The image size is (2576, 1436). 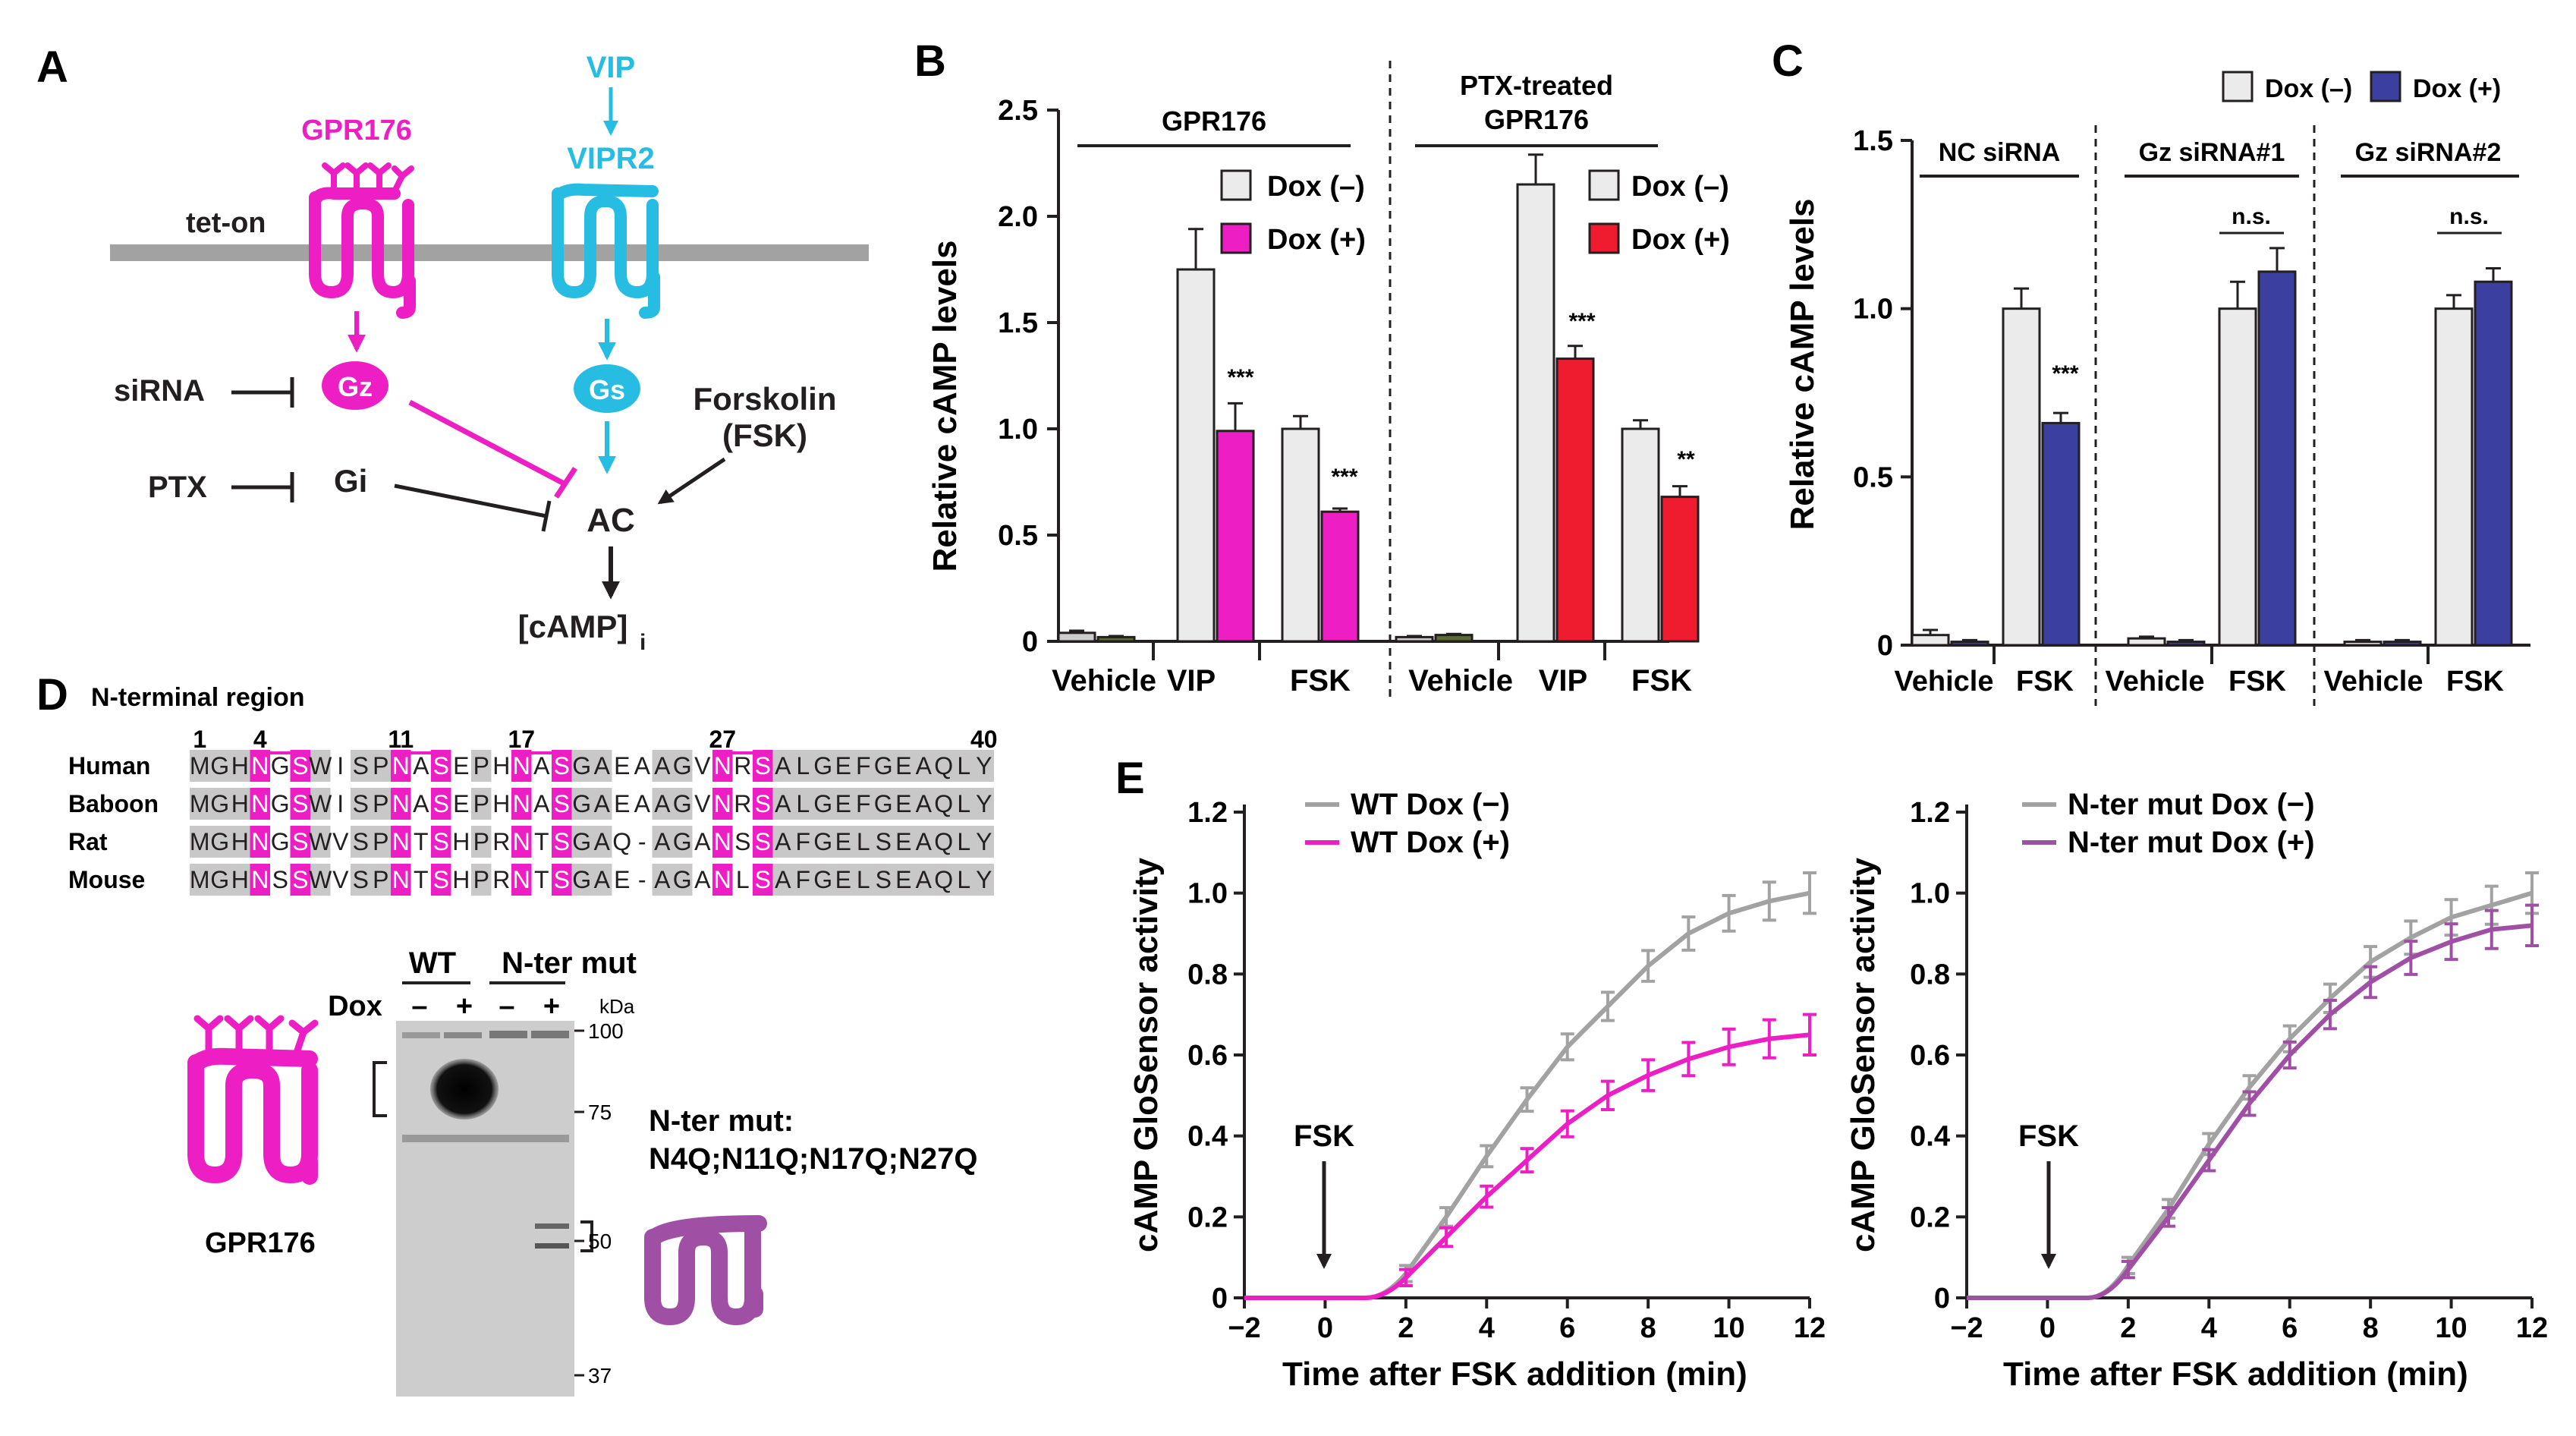 What do you see at coordinates (88, 842) in the screenshot?
I see `species-label: Rat` at bounding box center [88, 842].